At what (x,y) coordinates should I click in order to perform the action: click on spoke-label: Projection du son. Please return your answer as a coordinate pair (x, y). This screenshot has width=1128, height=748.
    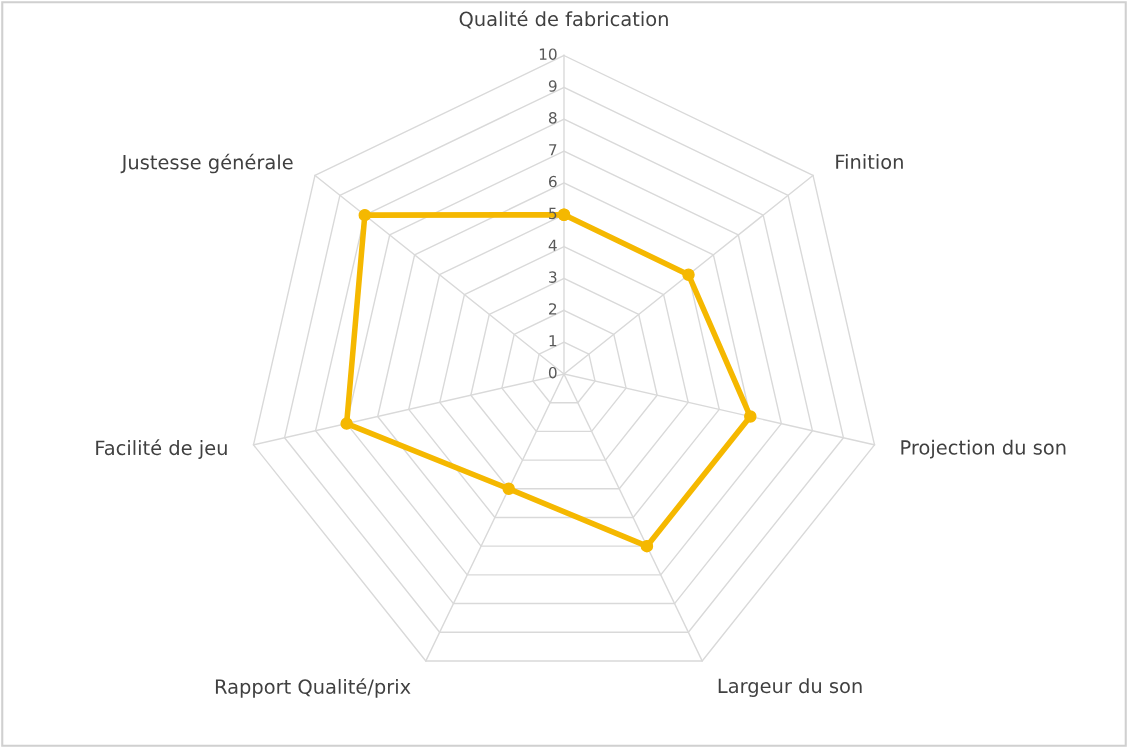
    Looking at the image, I should click on (983, 449).